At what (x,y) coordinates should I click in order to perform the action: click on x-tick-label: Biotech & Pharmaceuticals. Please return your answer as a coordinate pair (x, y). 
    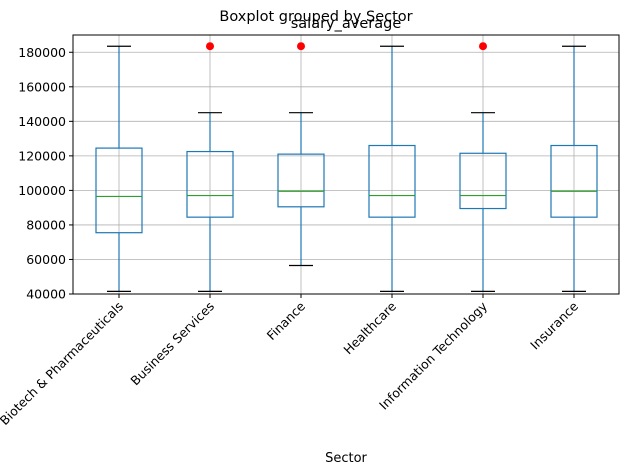
    Looking at the image, I should click on (63, 363).